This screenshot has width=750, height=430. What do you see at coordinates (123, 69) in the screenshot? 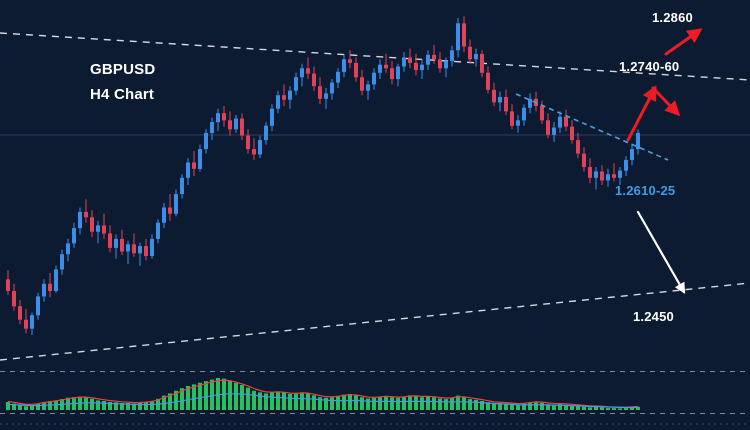
I see `symbol-name: GBPUSD` at bounding box center [123, 69].